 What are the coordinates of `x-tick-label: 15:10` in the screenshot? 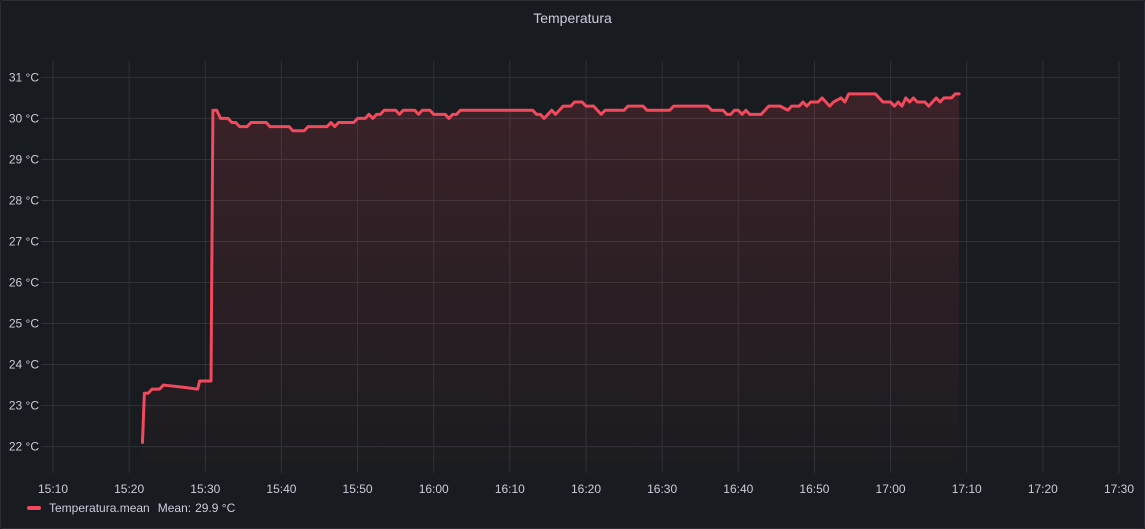 It's located at (53, 489).